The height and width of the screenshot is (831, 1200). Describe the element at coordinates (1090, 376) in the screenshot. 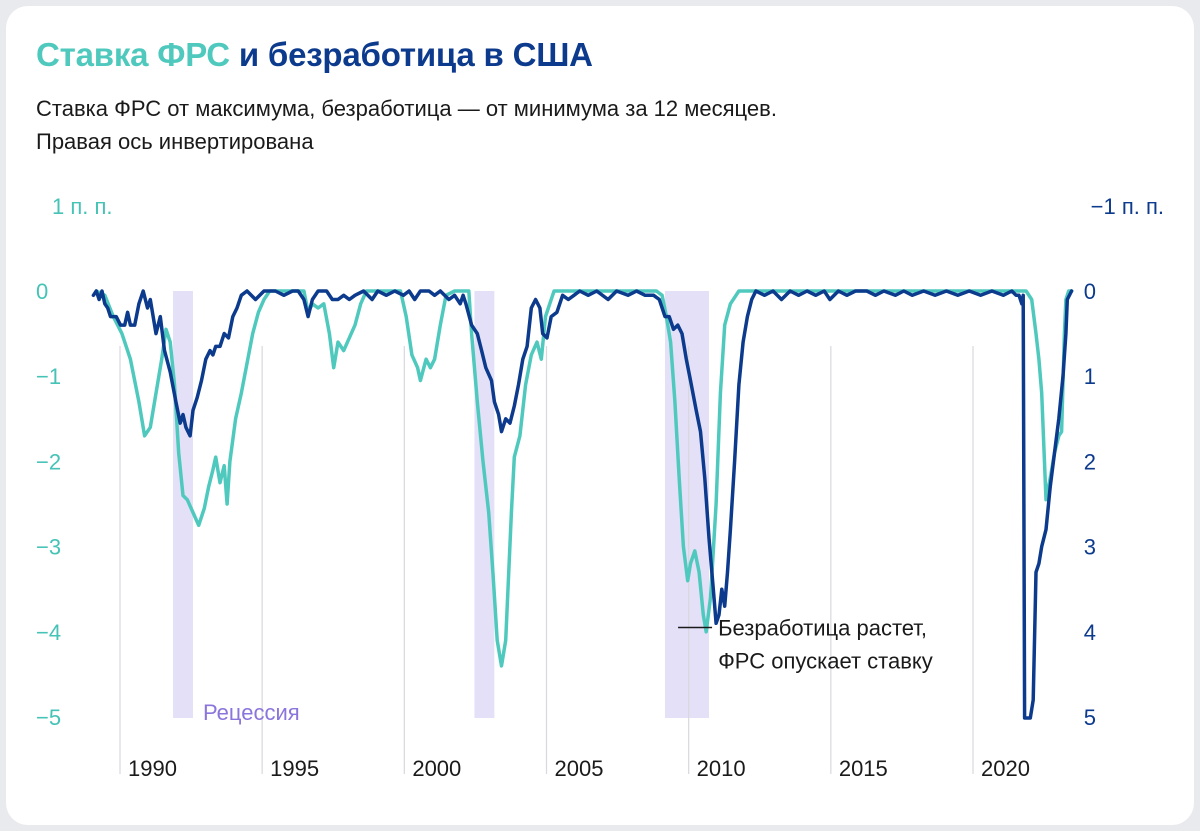

I see `right-tick-label-1: 1` at that location.